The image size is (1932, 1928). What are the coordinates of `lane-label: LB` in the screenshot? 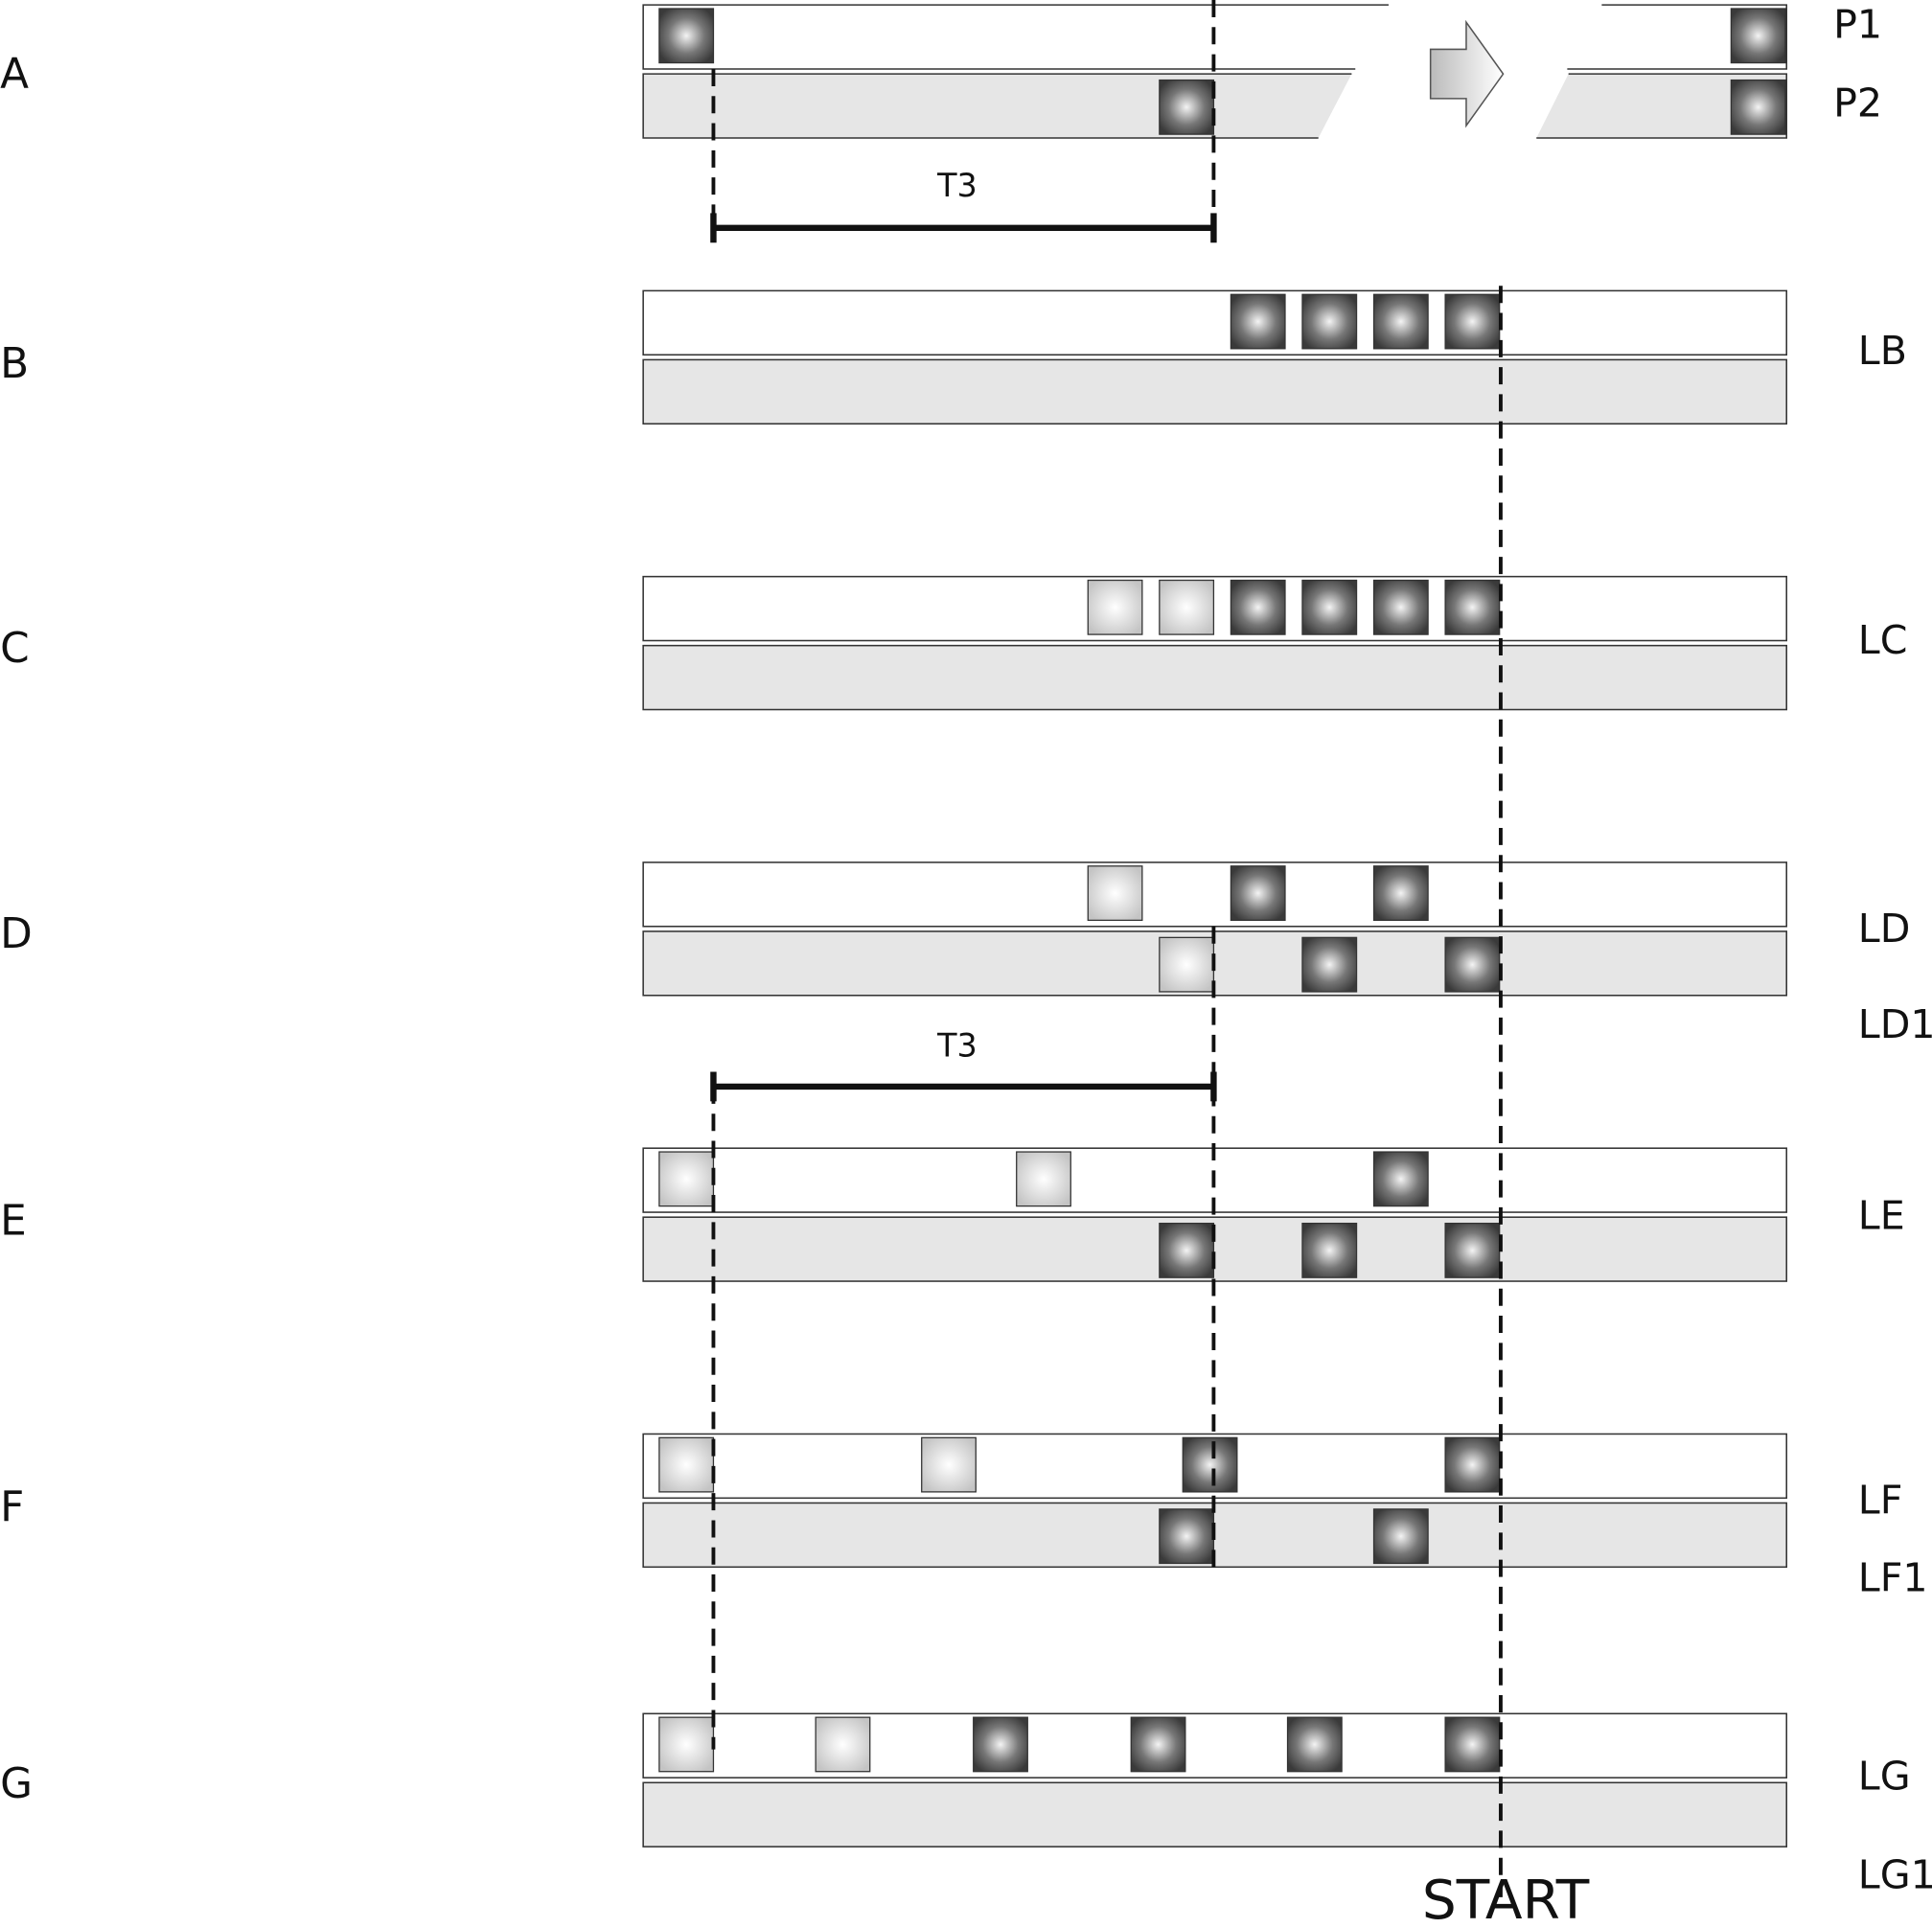 It's located at (1882, 351).